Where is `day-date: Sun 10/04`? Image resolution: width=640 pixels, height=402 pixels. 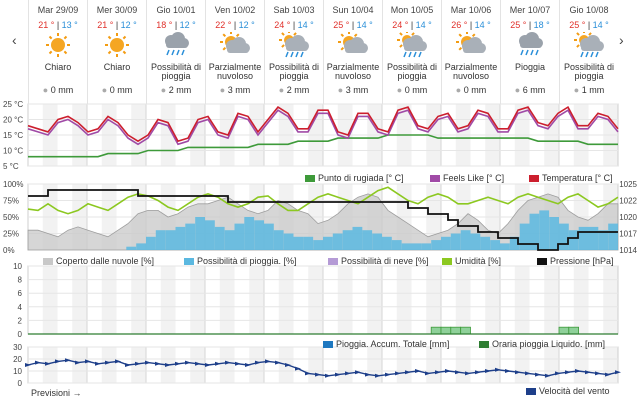
day-date: Sun 10/04 is located at coordinates (353, 10).